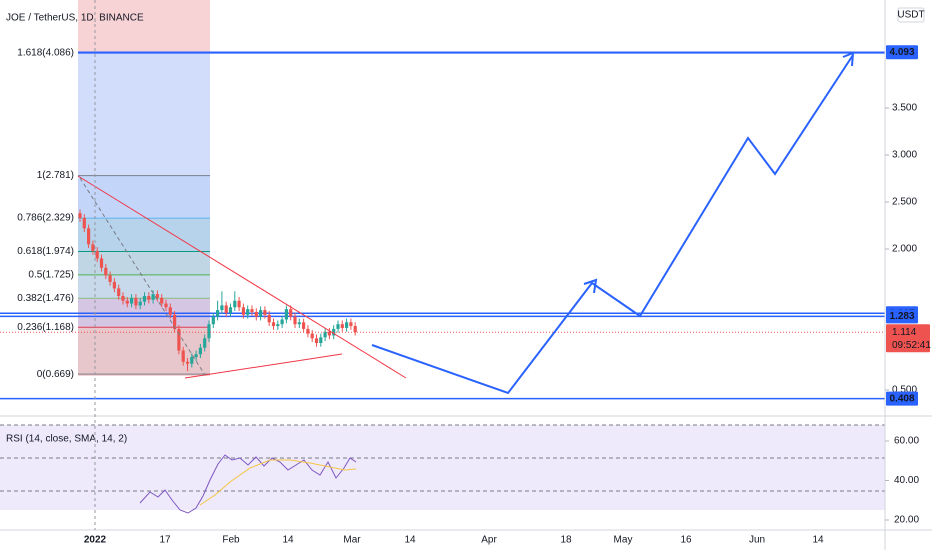  I want to click on price-badge-label: 1.283, so click(901, 316).